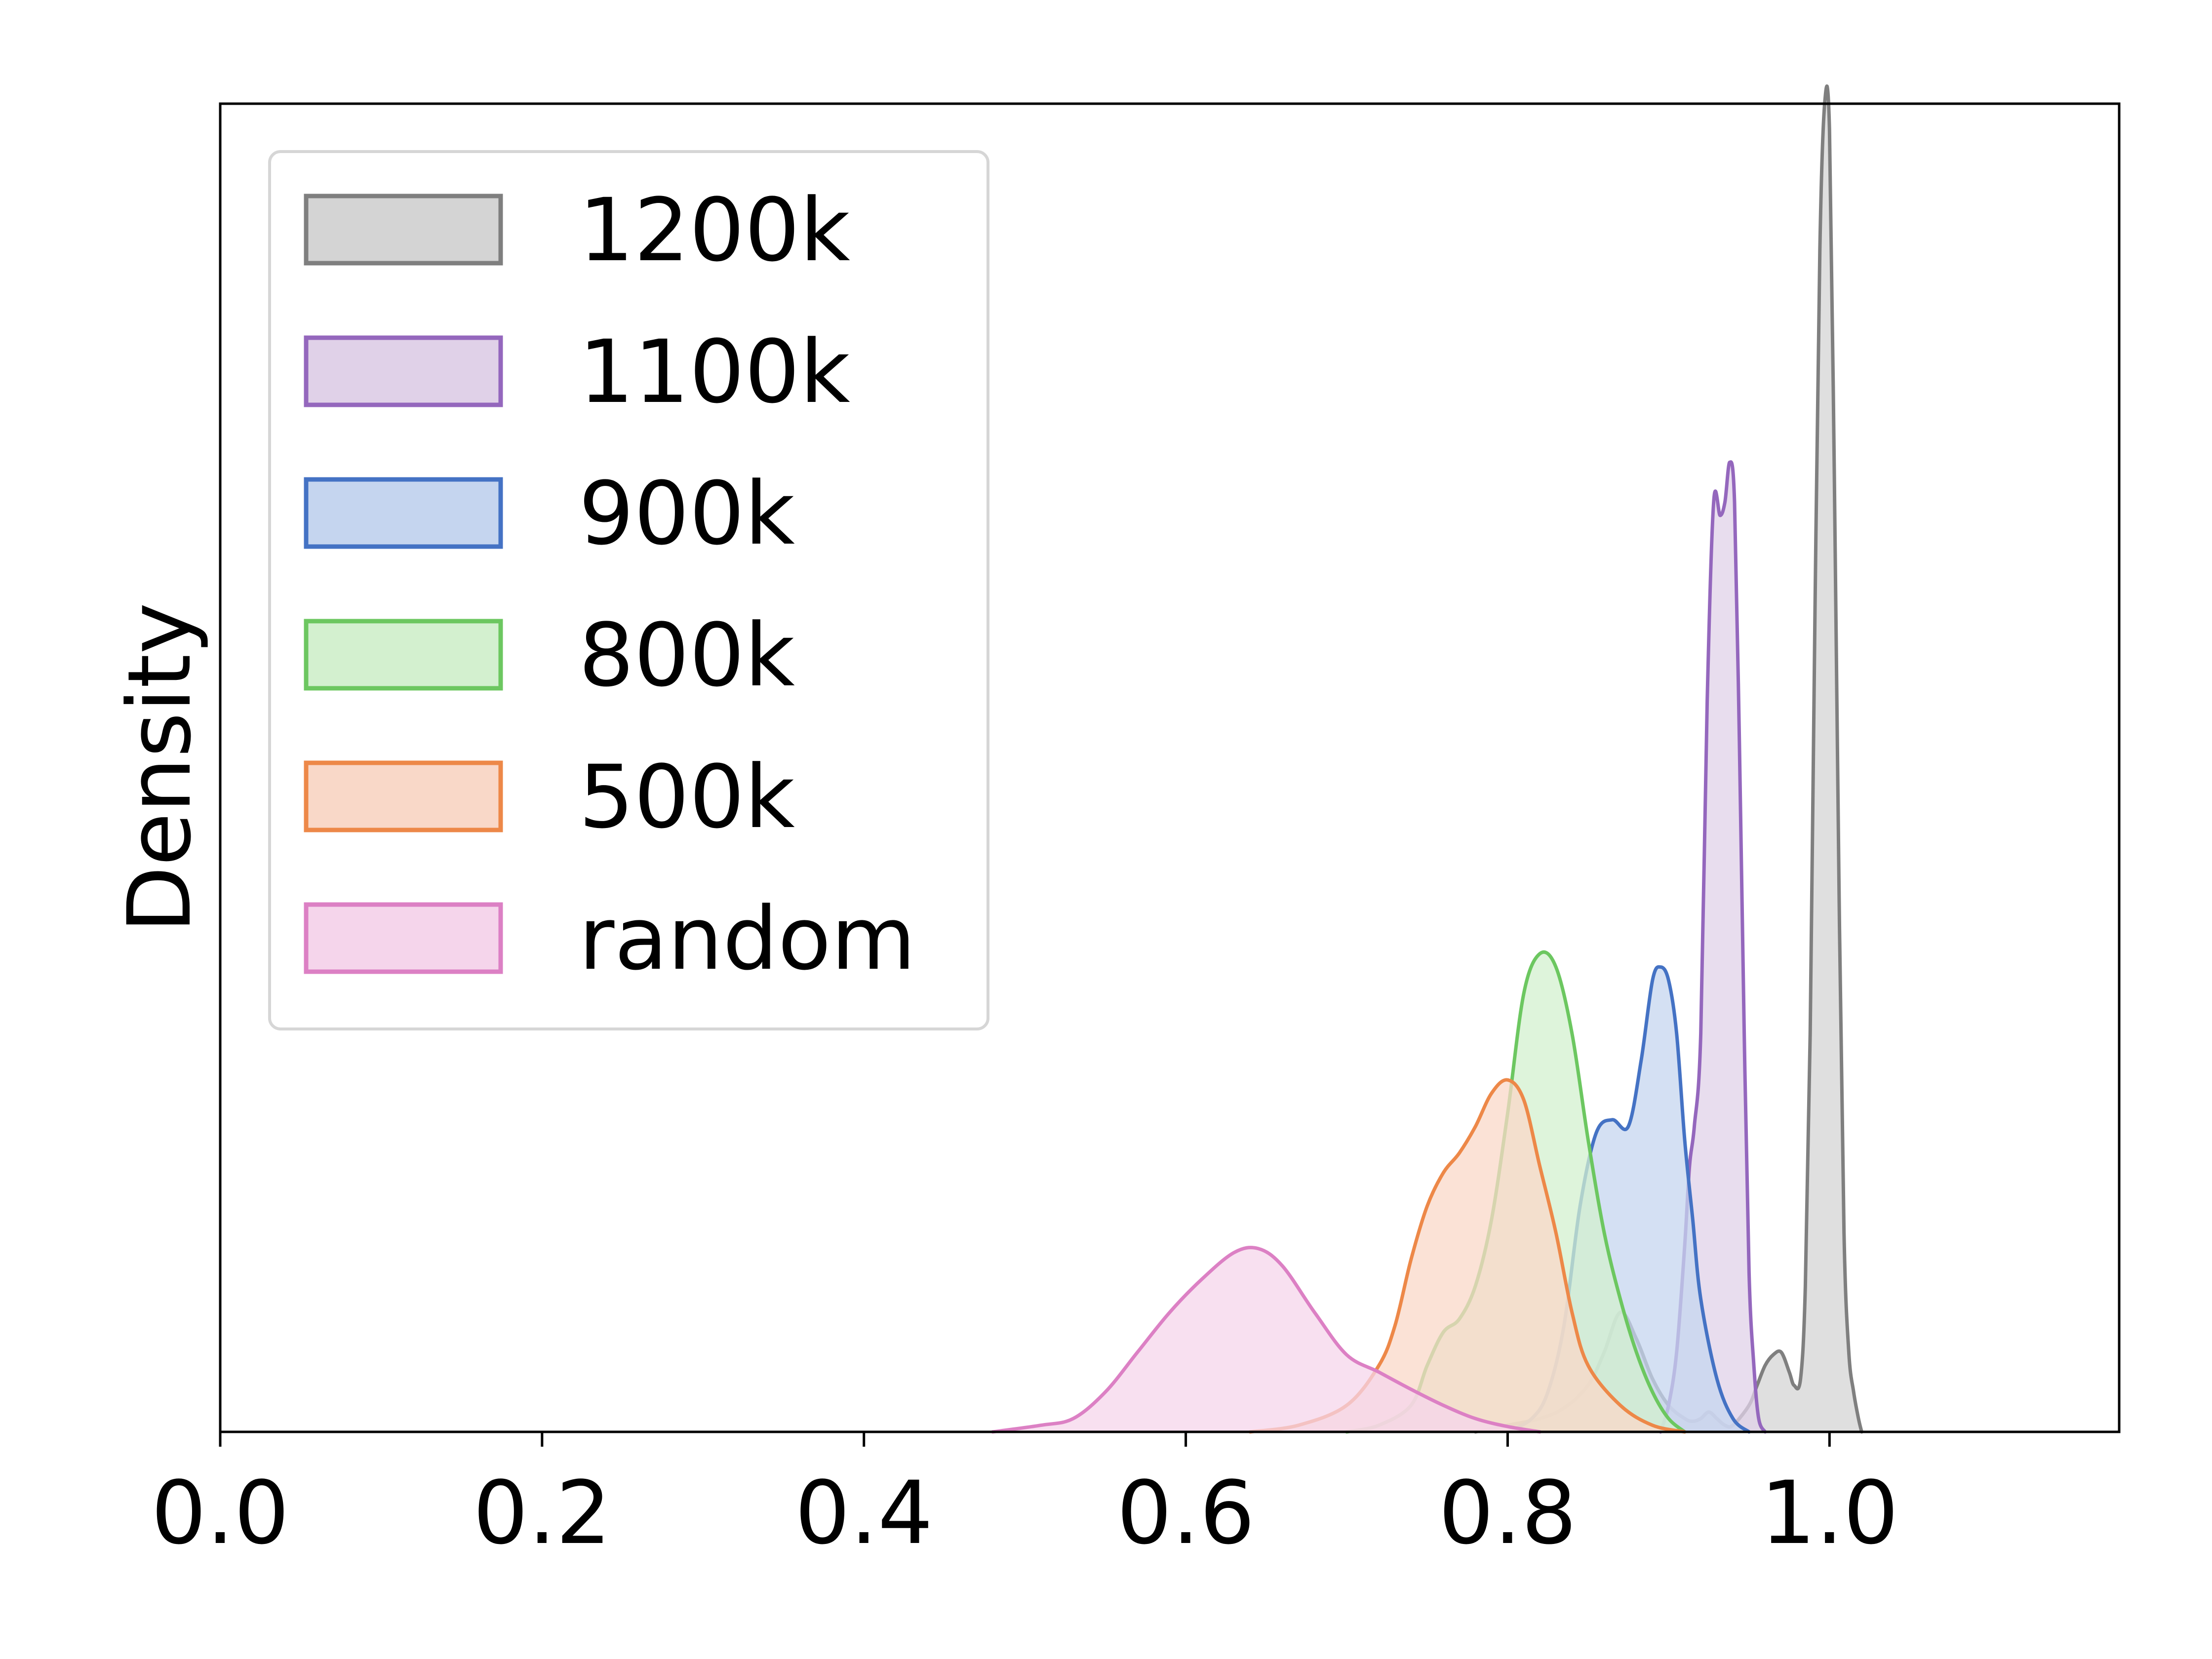  What do you see at coordinates (1508, 1513) in the screenshot?
I see `x-tick-label-0-8: 0.8` at bounding box center [1508, 1513].